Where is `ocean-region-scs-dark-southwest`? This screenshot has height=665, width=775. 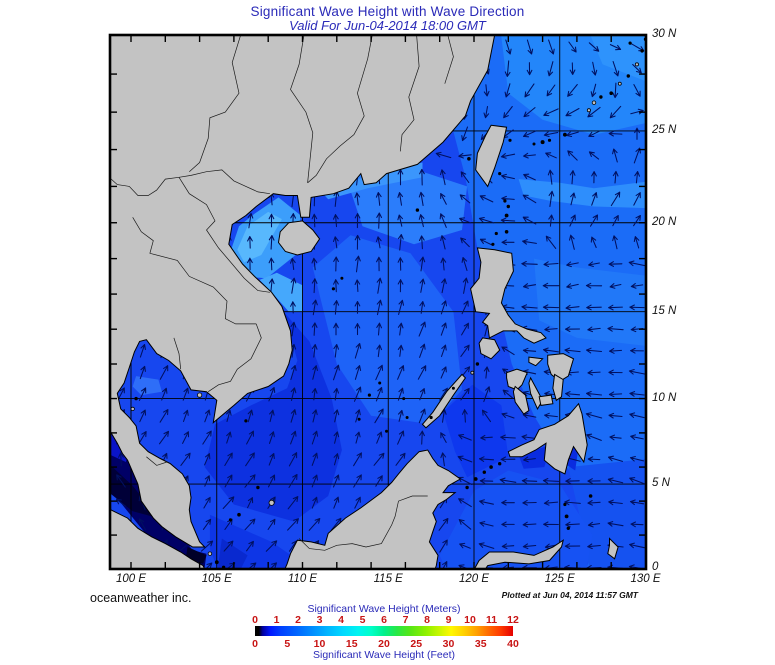
ocean-region-scs-dark-southwest is located at coordinates (273, 416).